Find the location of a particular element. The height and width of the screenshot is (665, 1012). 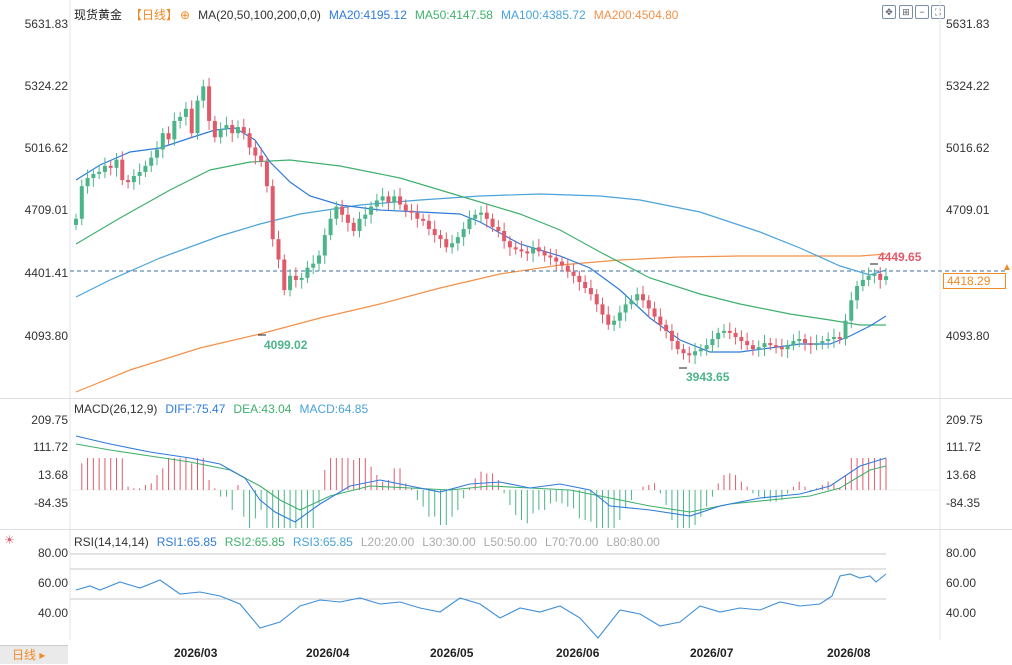

date-tick: 2026/08 is located at coordinates (849, 653).